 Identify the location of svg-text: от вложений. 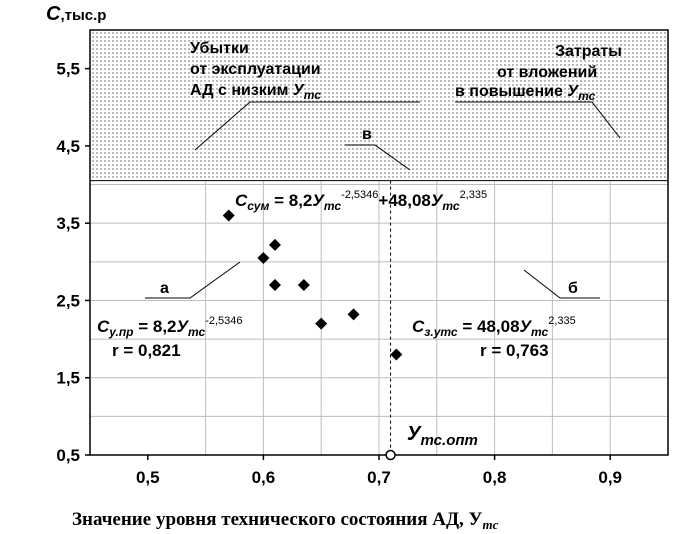
(547, 72).